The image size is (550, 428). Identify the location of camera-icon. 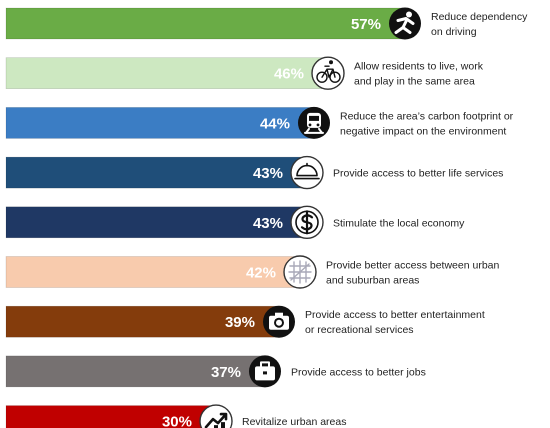
(279, 321).